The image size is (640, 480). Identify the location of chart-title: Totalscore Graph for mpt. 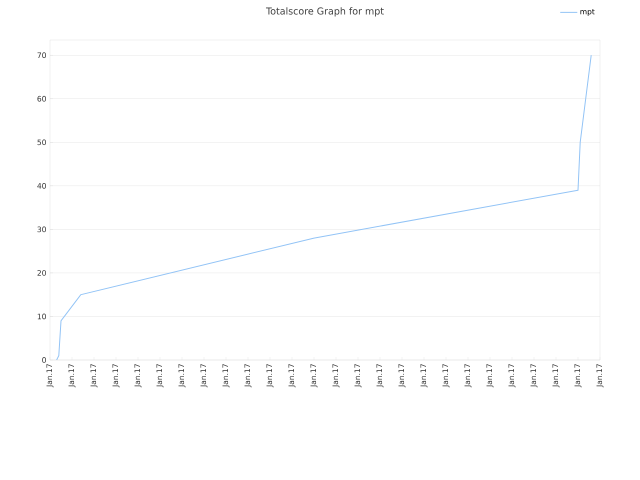
(325, 11).